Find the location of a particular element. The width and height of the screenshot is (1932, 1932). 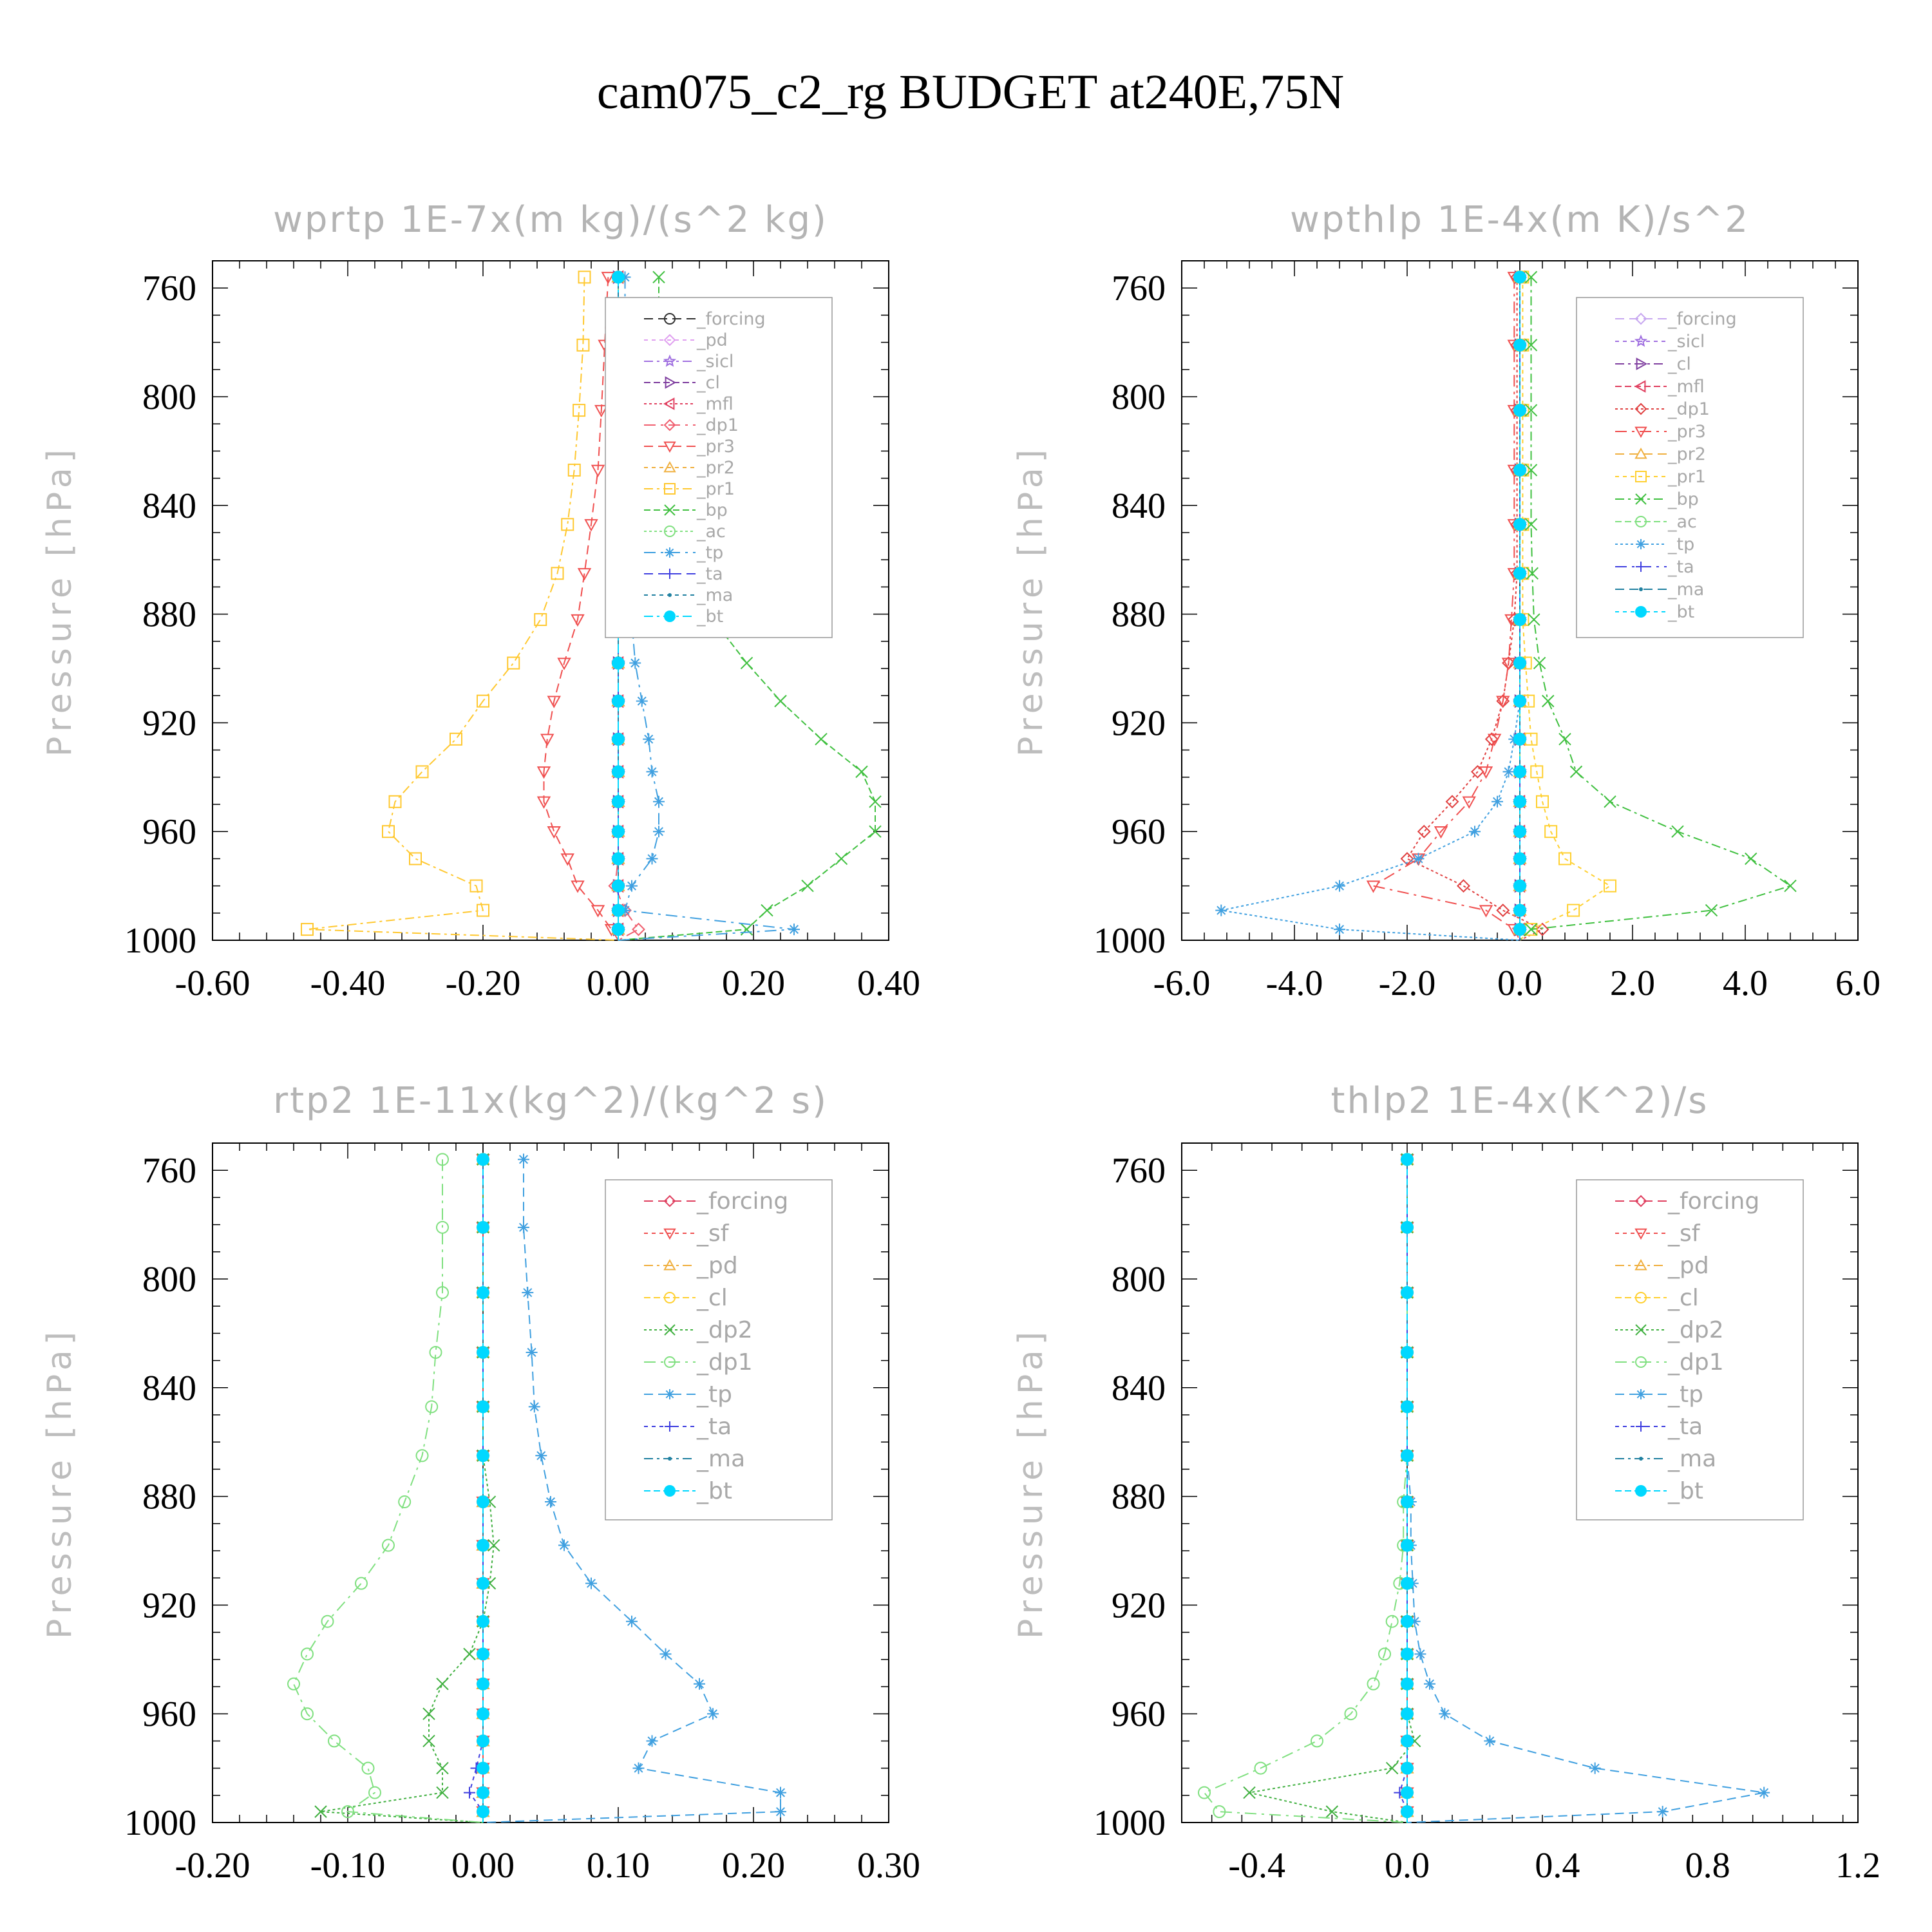

x-tick-label: 0.4 is located at coordinates (1558, 1866).